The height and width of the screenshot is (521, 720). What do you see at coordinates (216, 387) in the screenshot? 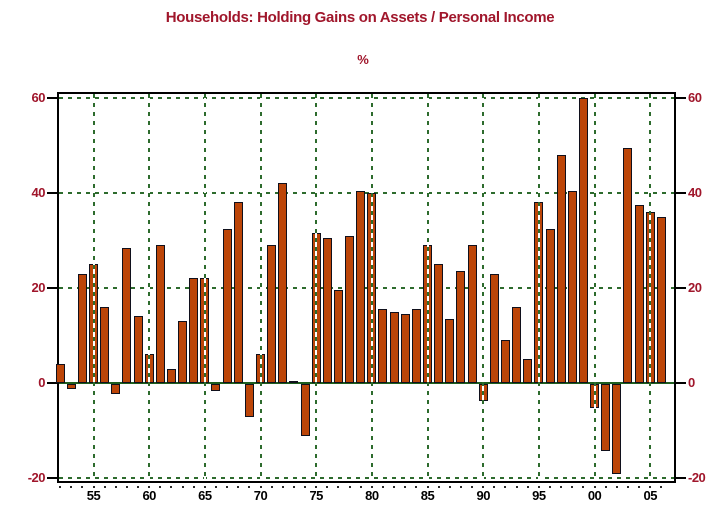
I see `bar-1966` at bounding box center [216, 387].